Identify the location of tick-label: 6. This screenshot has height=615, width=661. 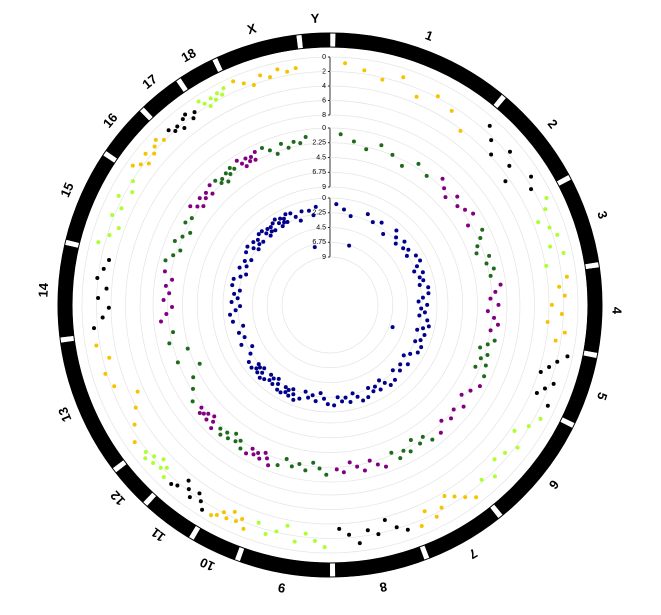
(324, 100).